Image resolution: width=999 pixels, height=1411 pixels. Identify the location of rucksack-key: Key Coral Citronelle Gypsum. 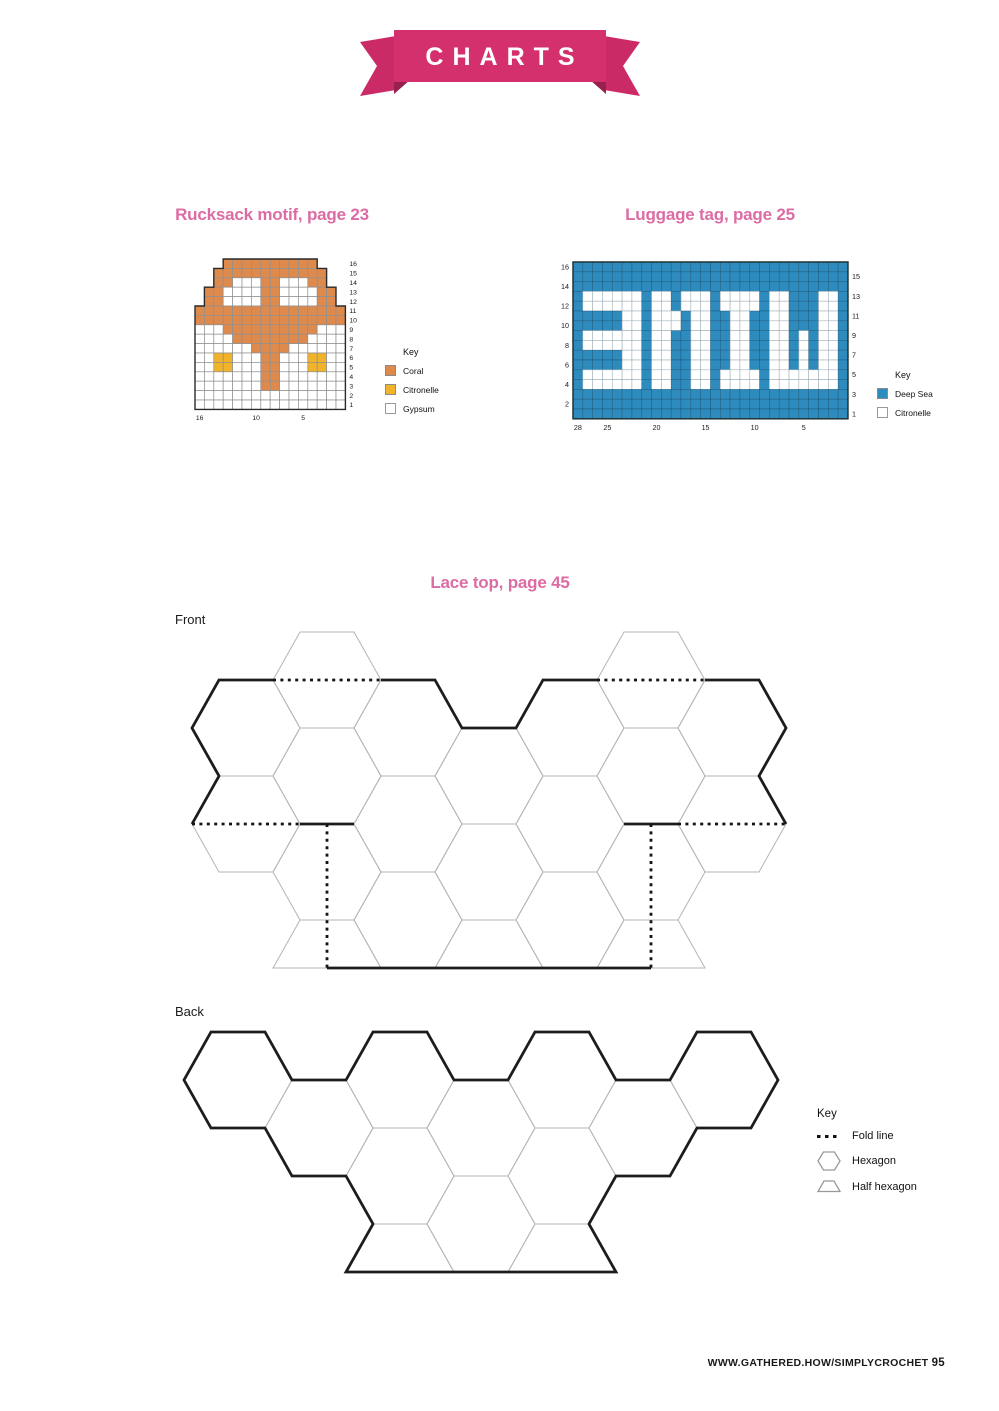
(412, 384).